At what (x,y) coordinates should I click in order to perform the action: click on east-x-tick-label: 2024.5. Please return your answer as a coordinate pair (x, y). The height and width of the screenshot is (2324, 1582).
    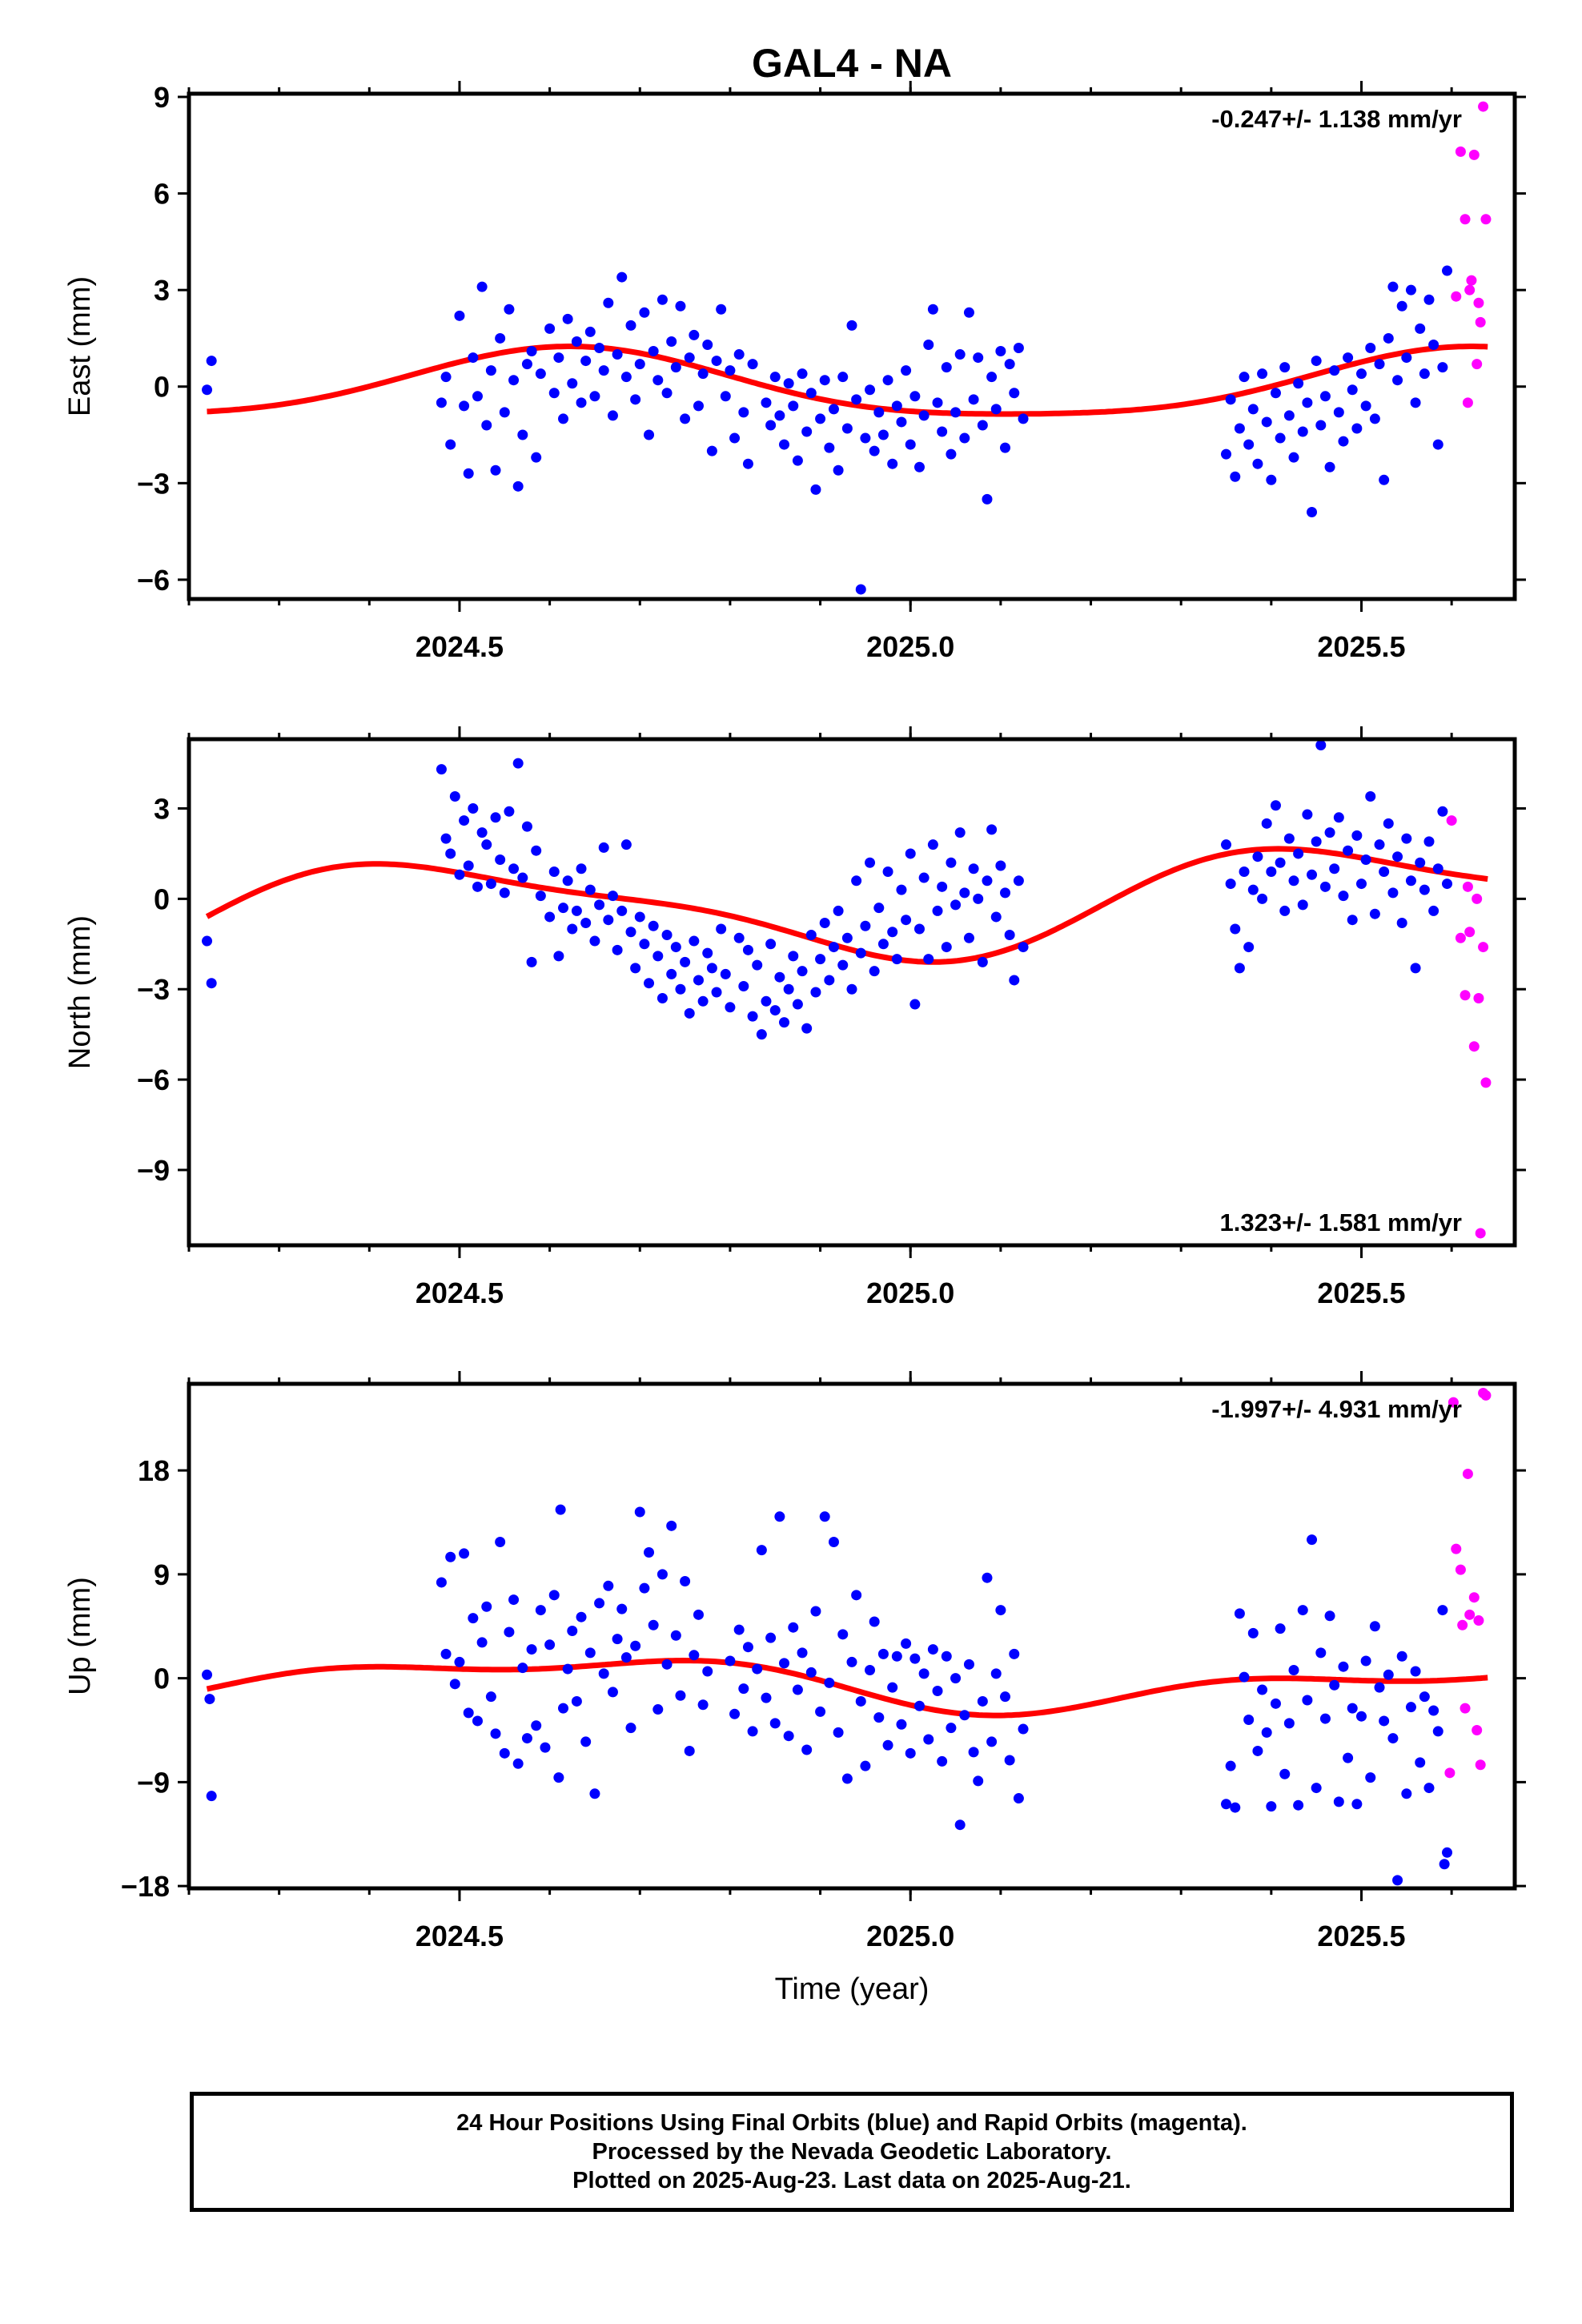
    Looking at the image, I should click on (460, 646).